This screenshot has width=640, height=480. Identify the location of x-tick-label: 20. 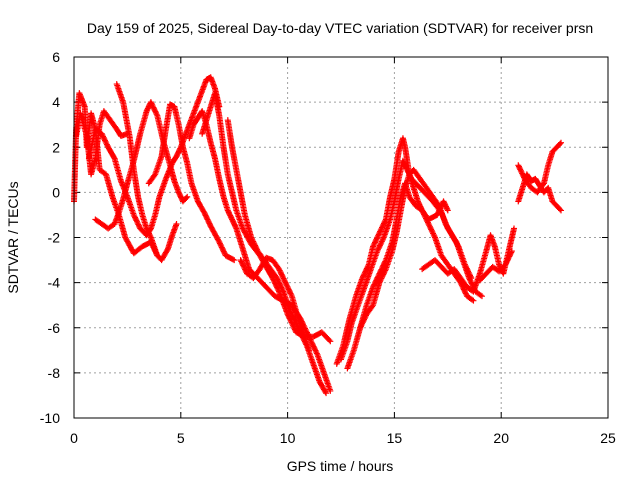
(501, 438).